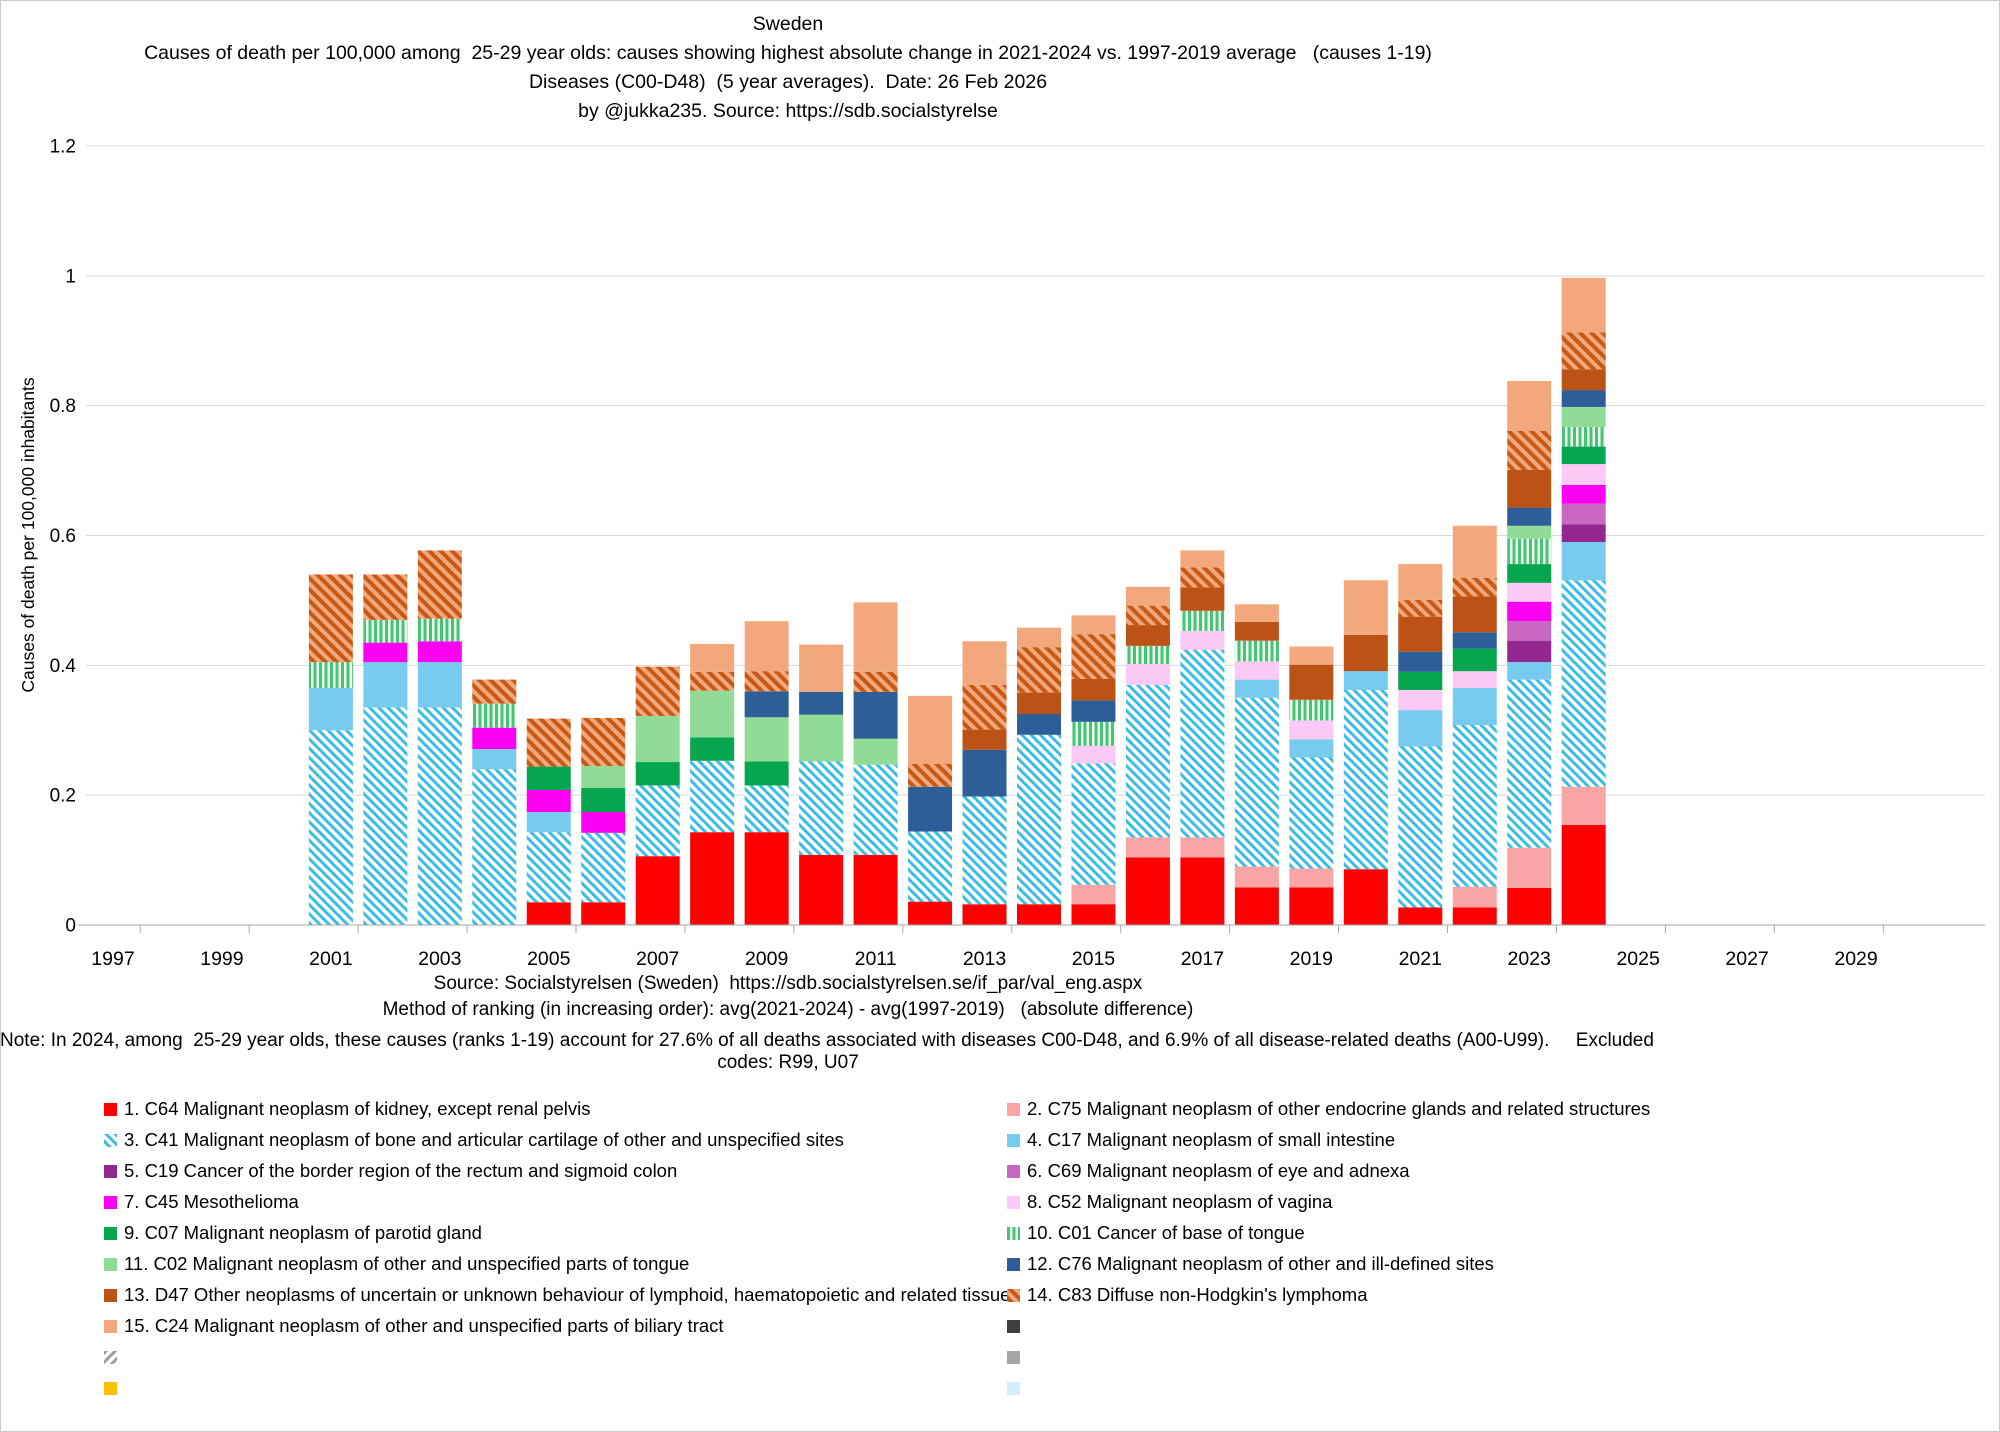 Image resolution: width=2000 pixels, height=1432 pixels. What do you see at coordinates (1013, 1357) in the screenshot?
I see `legend-swatch-gray` at bounding box center [1013, 1357].